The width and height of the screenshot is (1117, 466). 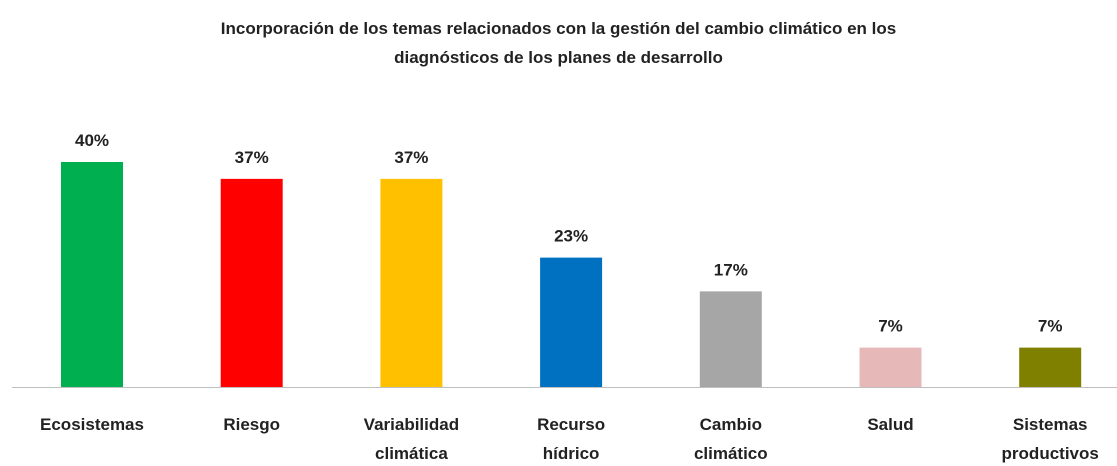 What do you see at coordinates (890, 424) in the screenshot?
I see `x-tick-label: Salud` at bounding box center [890, 424].